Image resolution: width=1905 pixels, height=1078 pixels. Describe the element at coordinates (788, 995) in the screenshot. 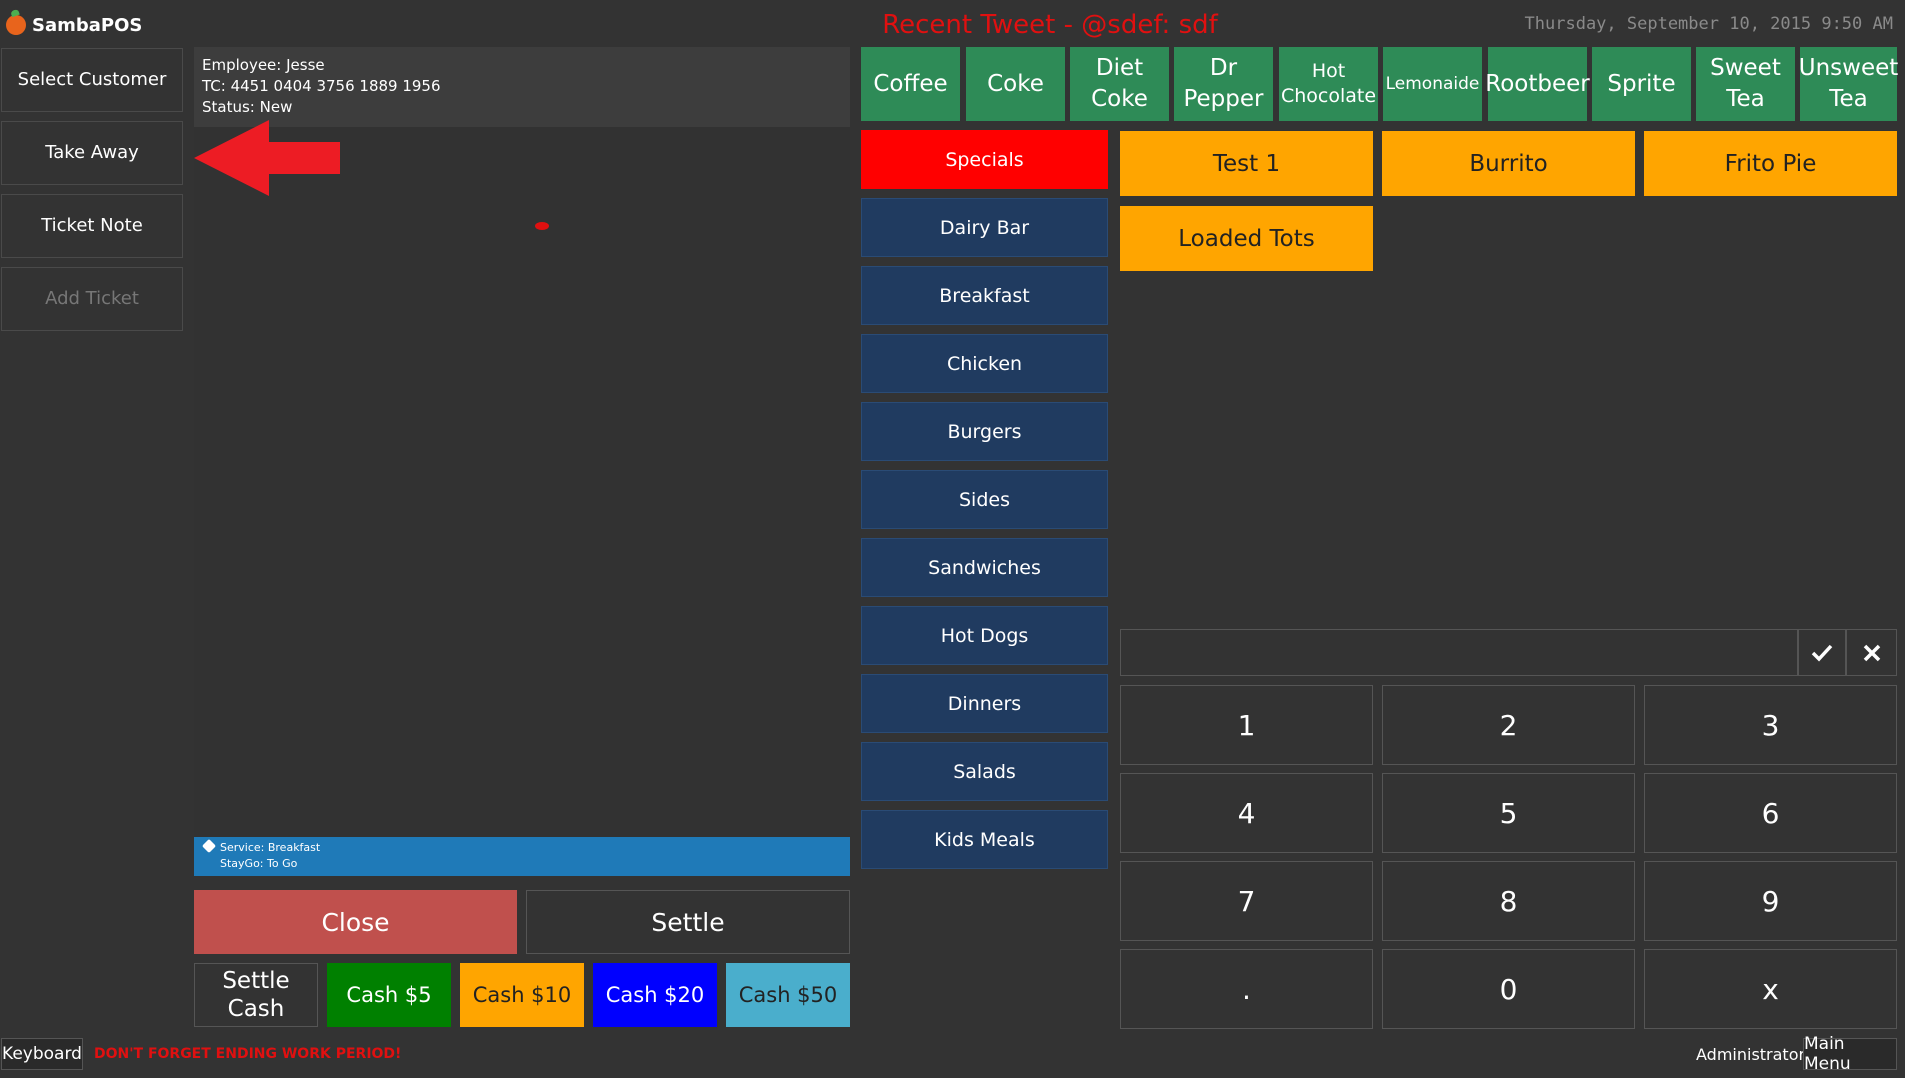

I see `cash-50-button: Cash $50` at that location.